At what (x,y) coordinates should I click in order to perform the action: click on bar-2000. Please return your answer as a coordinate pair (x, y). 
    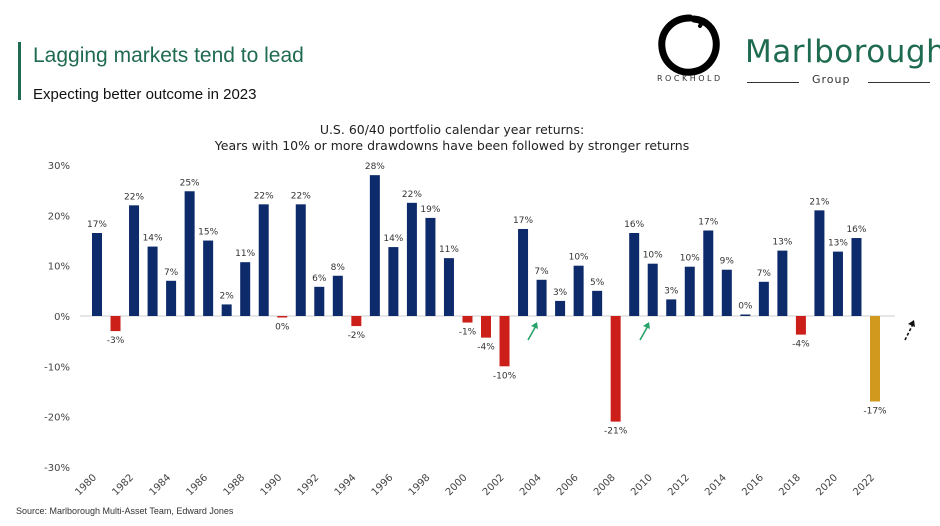
    Looking at the image, I should click on (467, 319).